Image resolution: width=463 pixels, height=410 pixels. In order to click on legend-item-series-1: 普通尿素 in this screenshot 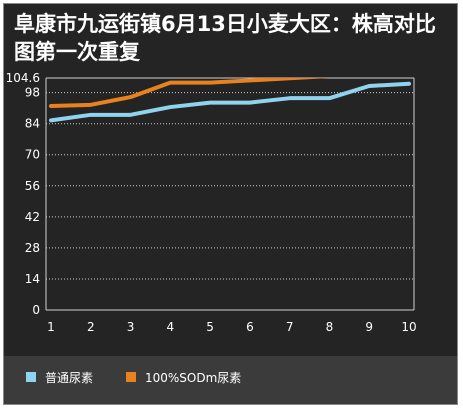, I will do `click(59, 377)`.